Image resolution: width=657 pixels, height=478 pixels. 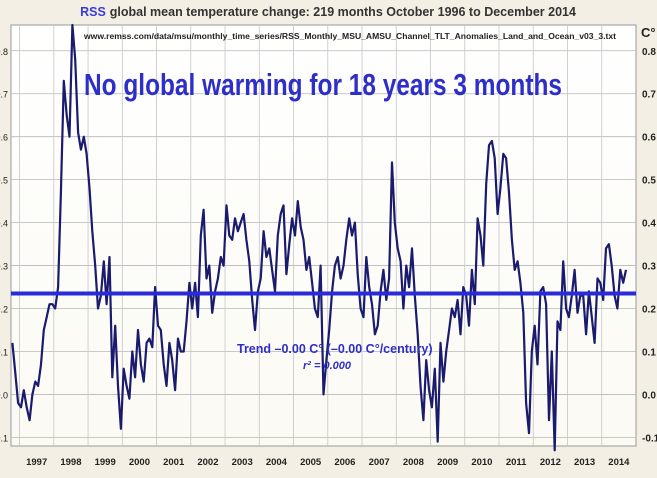 I want to click on x-tick-label: 2010, so click(x=481, y=462).